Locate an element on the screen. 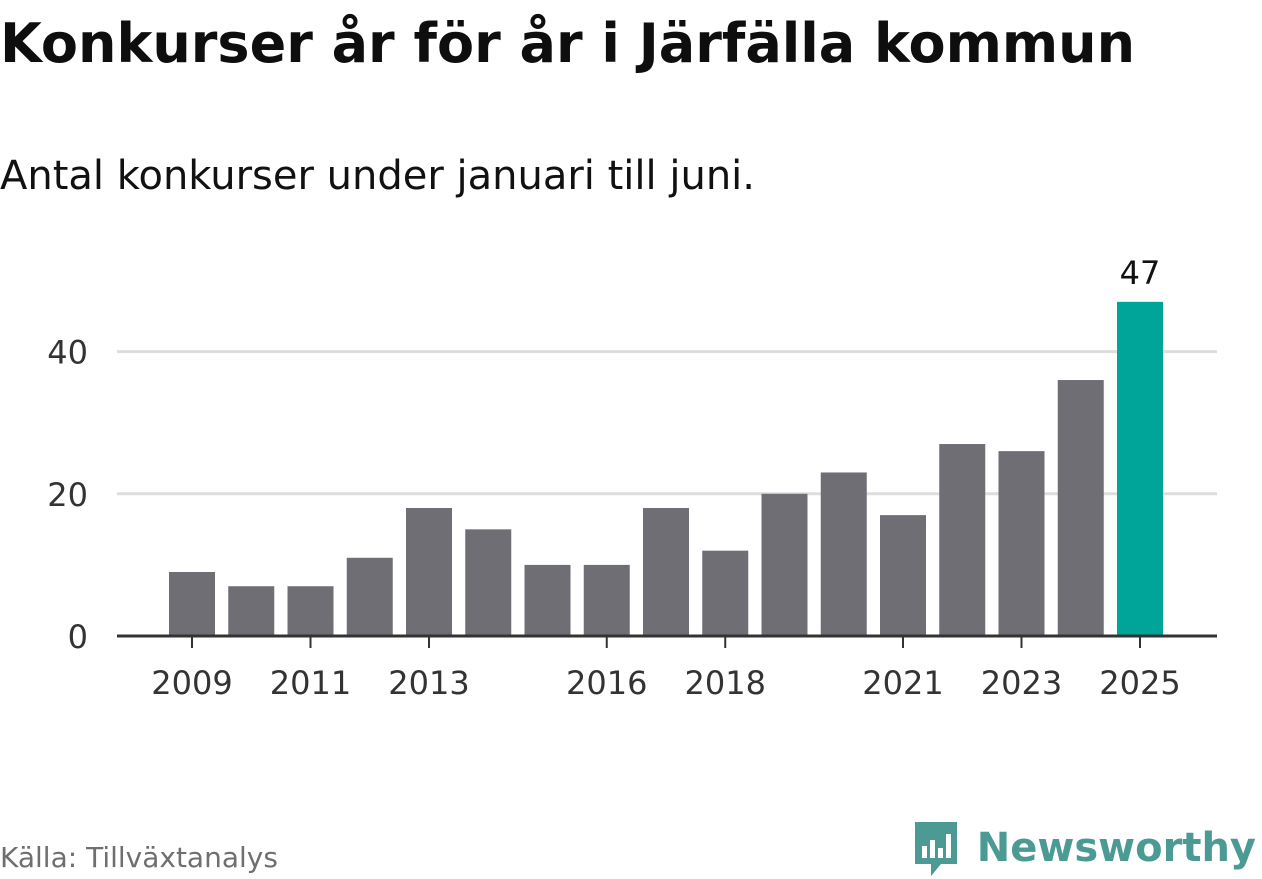 This screenshot has width=1262, height=879. source-note: Källa: Tillväxtanalys is located at coordinates (139, 857).